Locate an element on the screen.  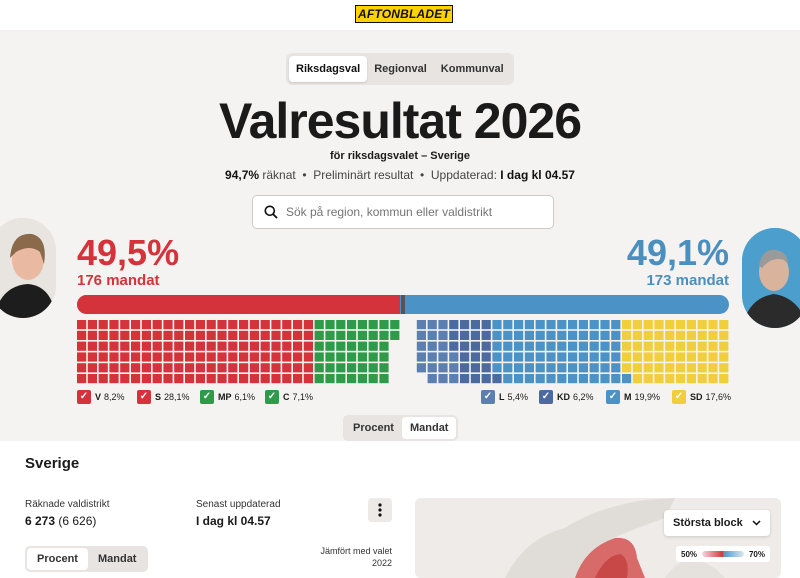
legend-v: ✓ V 8,2% is located at coordinates (101, 397).